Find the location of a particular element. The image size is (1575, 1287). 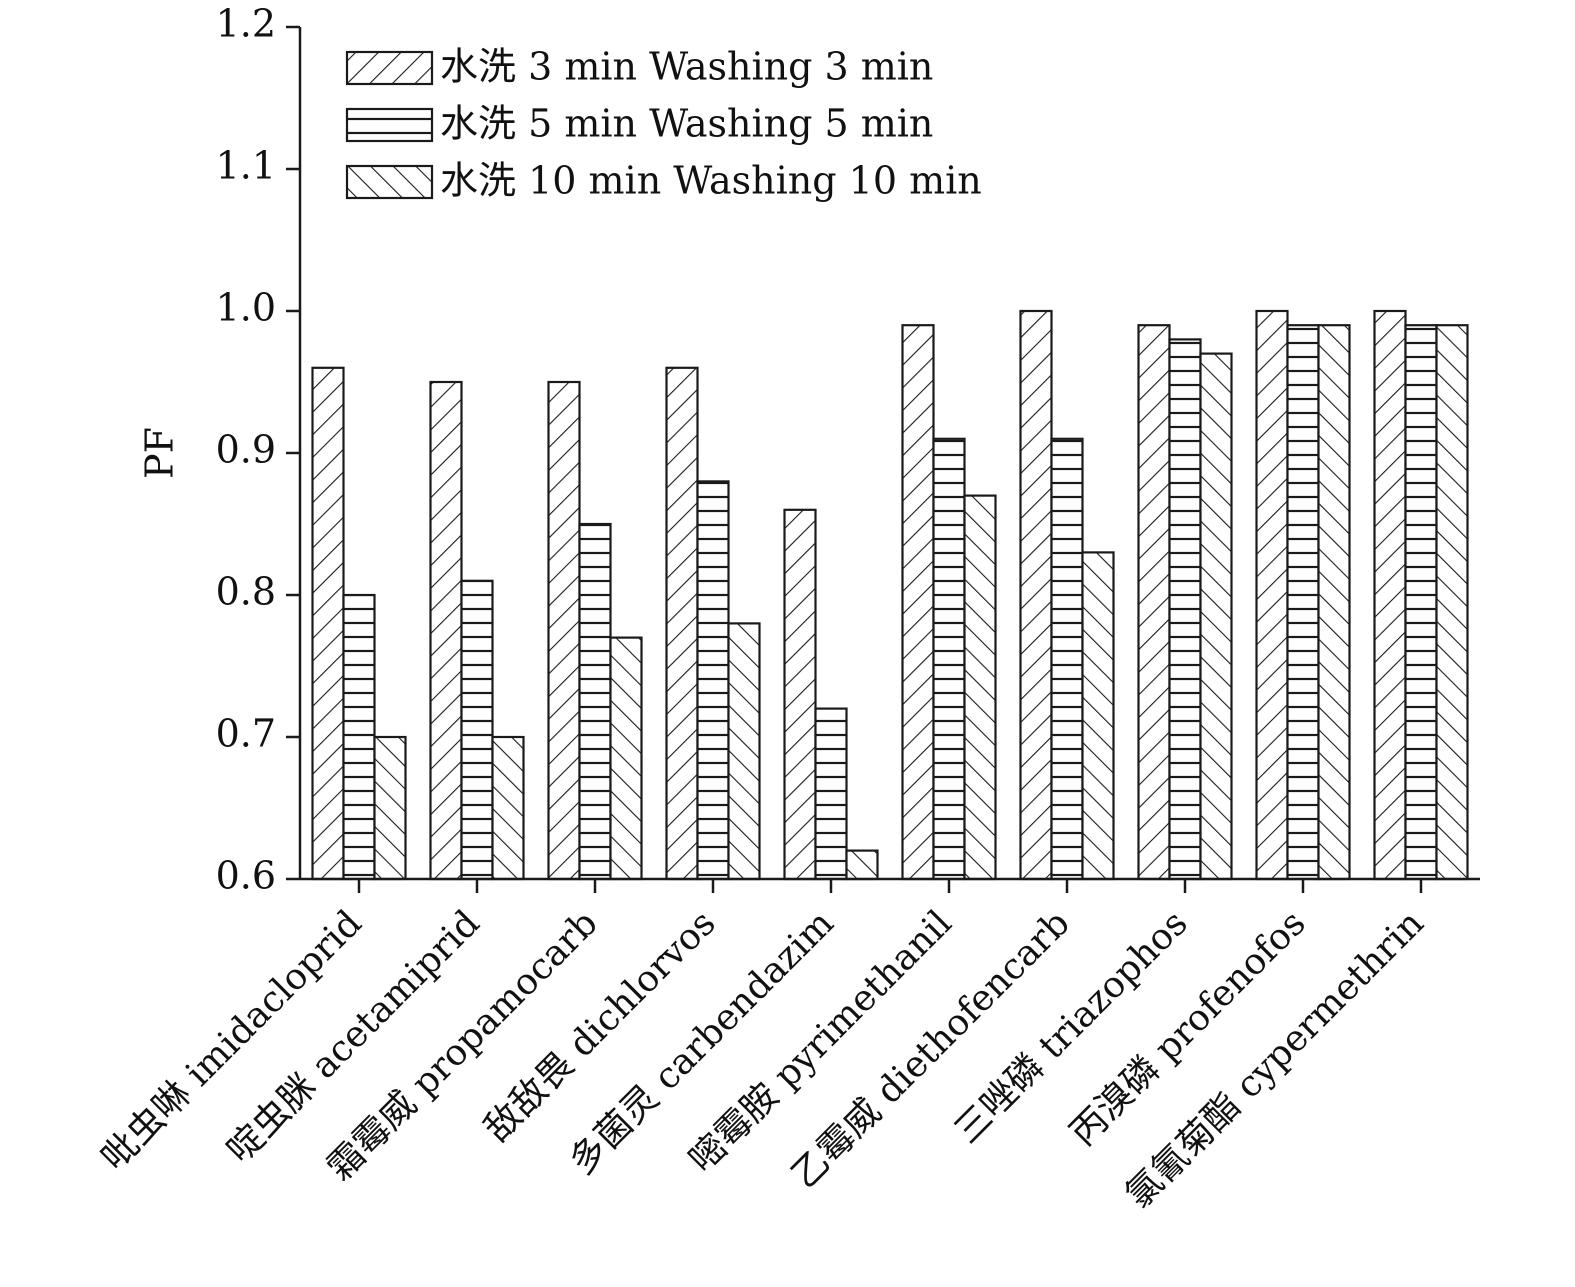

x-category-label: 三唑磷 triazophos is located at coordinates (1071, 1027).